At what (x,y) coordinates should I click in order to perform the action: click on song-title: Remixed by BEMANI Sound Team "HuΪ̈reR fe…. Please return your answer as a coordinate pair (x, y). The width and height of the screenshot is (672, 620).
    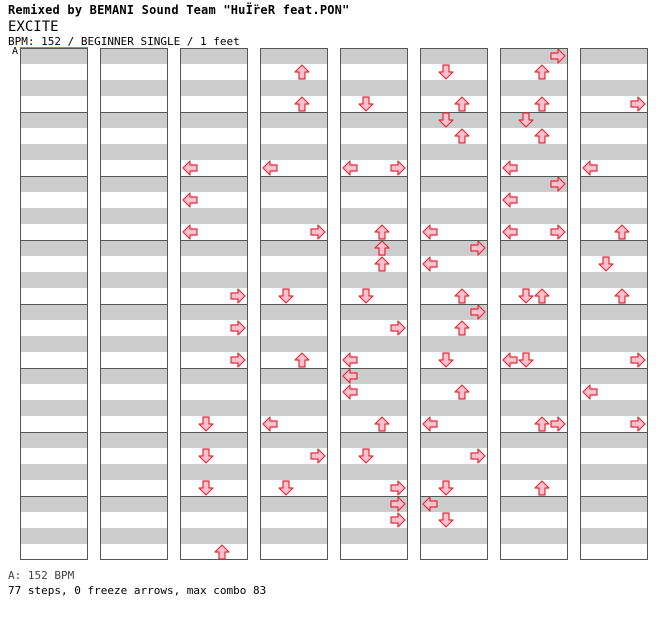
    Looking at the image, I should click on (179, 10).